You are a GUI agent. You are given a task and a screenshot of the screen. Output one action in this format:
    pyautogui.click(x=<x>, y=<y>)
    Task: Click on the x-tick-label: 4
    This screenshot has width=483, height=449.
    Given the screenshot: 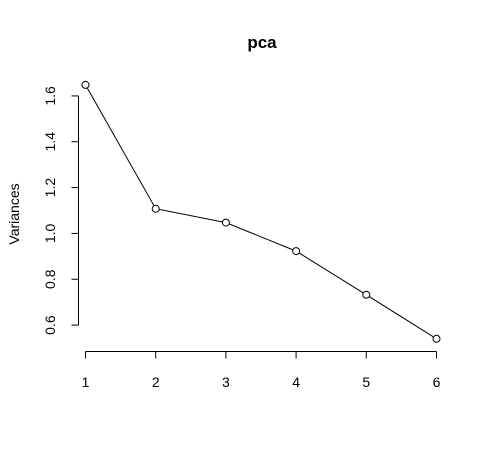 What is the action you would take?
    pyautogui.click(x=296, y=382)
    